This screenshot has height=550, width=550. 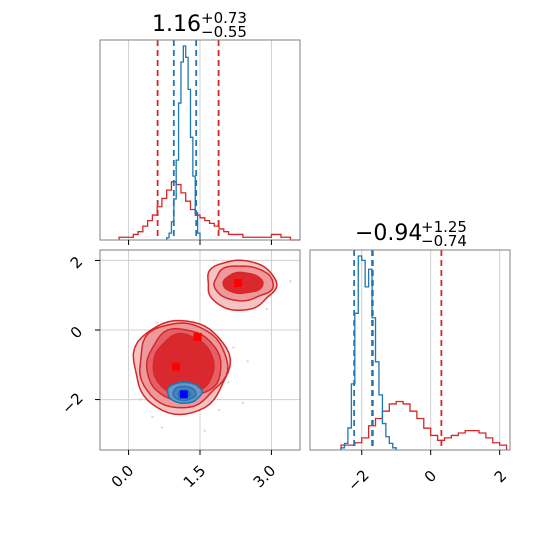 I want to click on marginal-x-title: 1.16, so click(x=176, y=24).